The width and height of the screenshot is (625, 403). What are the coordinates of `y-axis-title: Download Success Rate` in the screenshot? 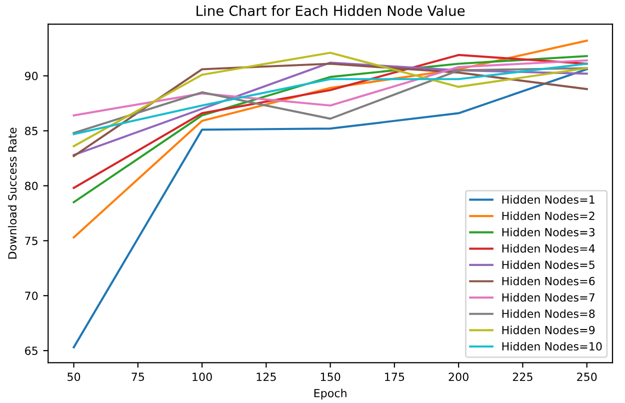 It's located at (12, 193).